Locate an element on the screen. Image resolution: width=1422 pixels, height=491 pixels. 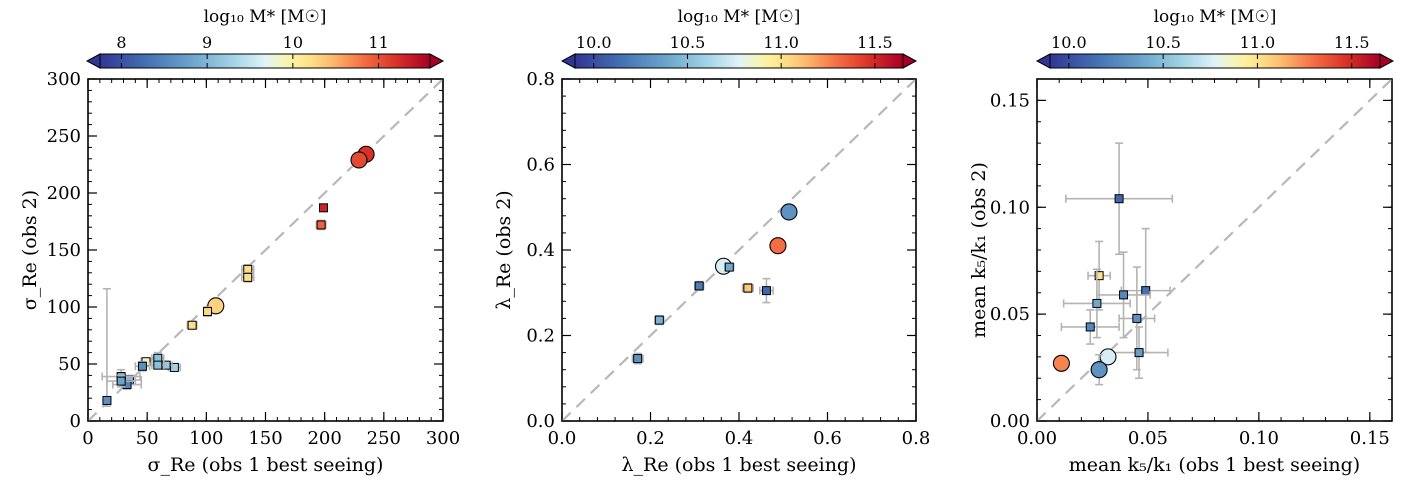
x-tick-label: 0.6 is located at coordinates (827, 438).